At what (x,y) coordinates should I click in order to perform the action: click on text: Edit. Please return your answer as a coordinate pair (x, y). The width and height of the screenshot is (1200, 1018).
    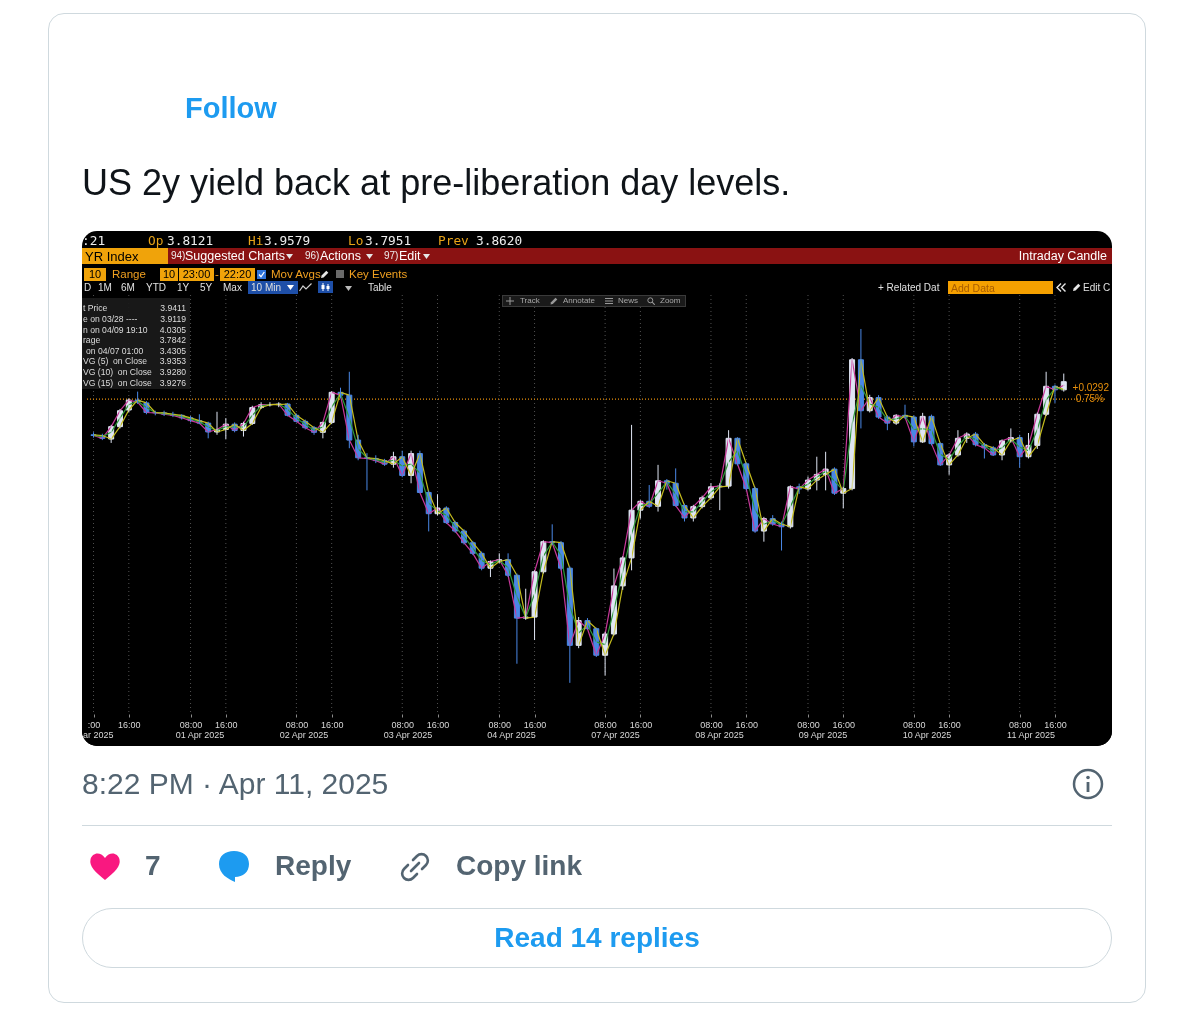
    Looking at the image, I should click on (410, 256).